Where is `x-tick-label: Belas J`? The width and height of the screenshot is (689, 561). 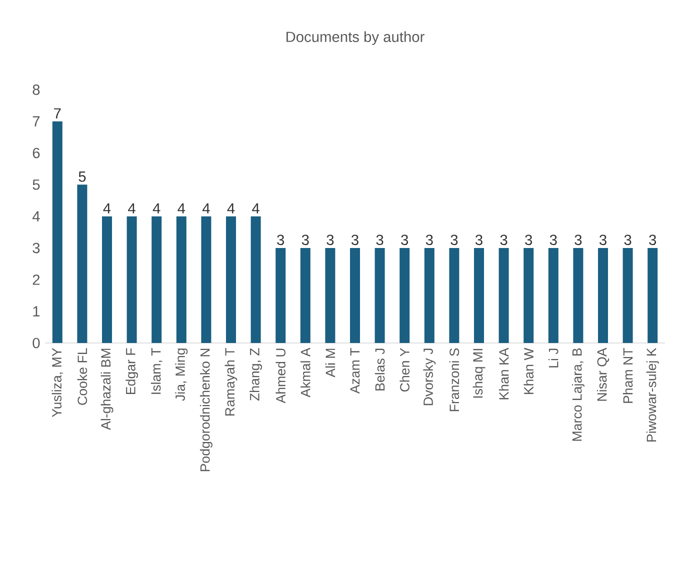 x-tick-label: Belas J is located at coordinates (379, 369).